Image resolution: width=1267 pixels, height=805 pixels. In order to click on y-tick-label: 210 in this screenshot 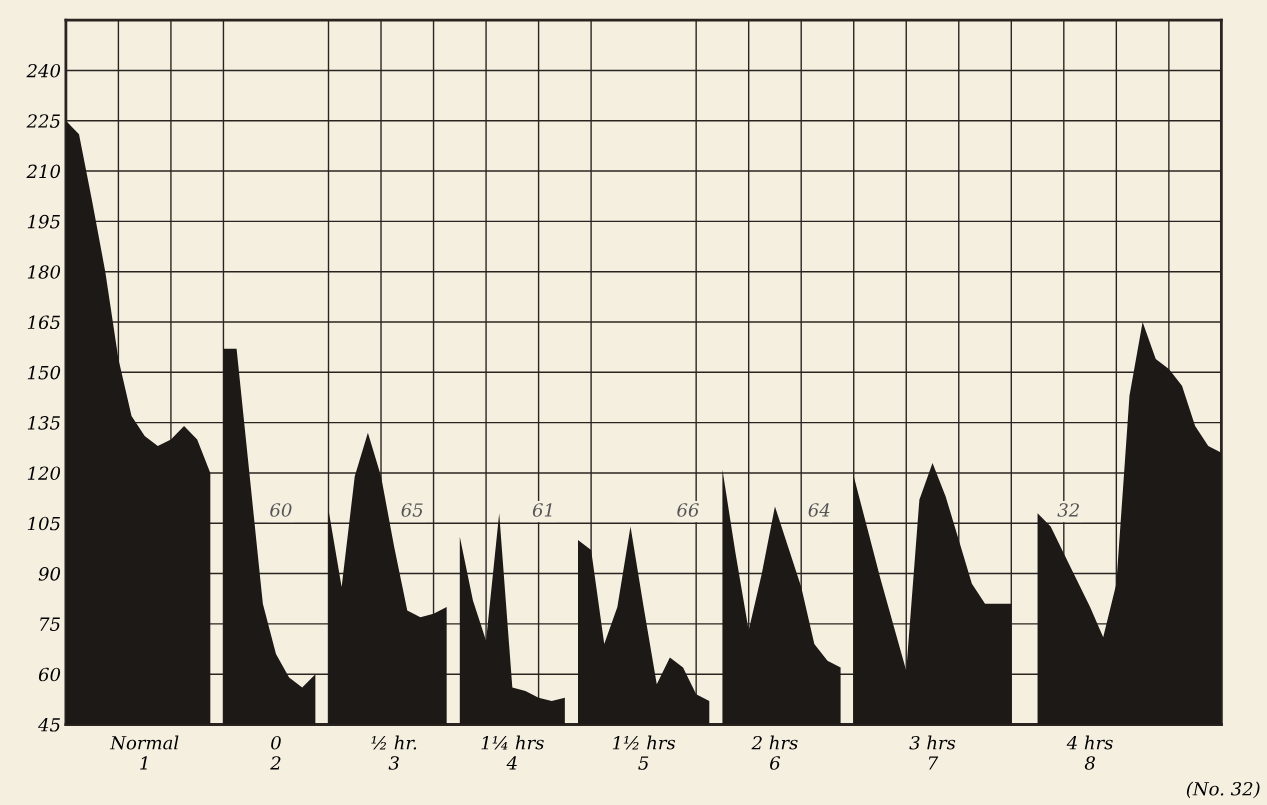, I will do `click(43, 171)`.